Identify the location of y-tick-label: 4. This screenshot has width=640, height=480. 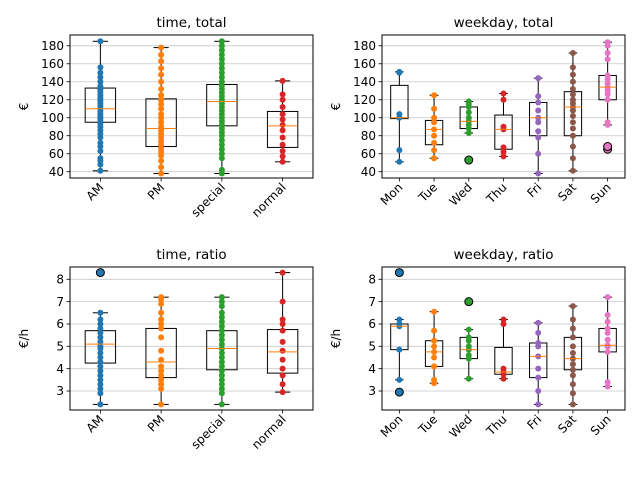
(372, 369).